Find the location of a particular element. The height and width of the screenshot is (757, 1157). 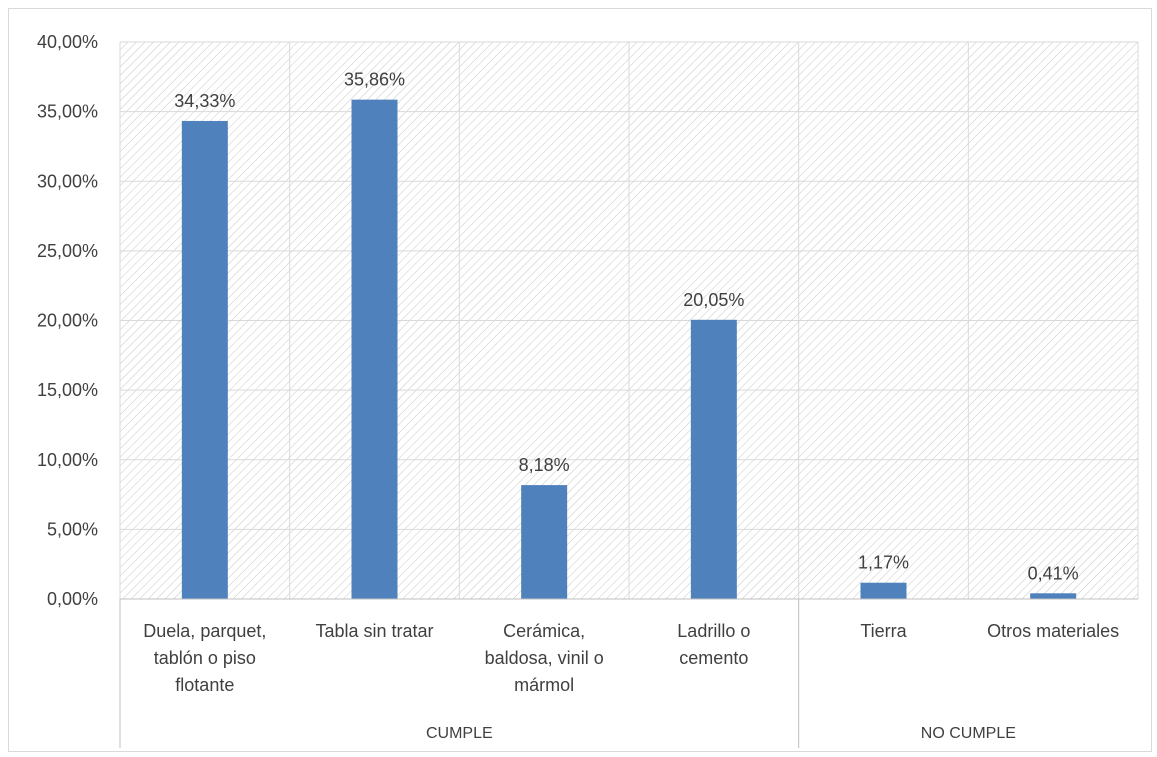

x-category-label: Ladrillo o cemento is located at coordinates (713, 644).